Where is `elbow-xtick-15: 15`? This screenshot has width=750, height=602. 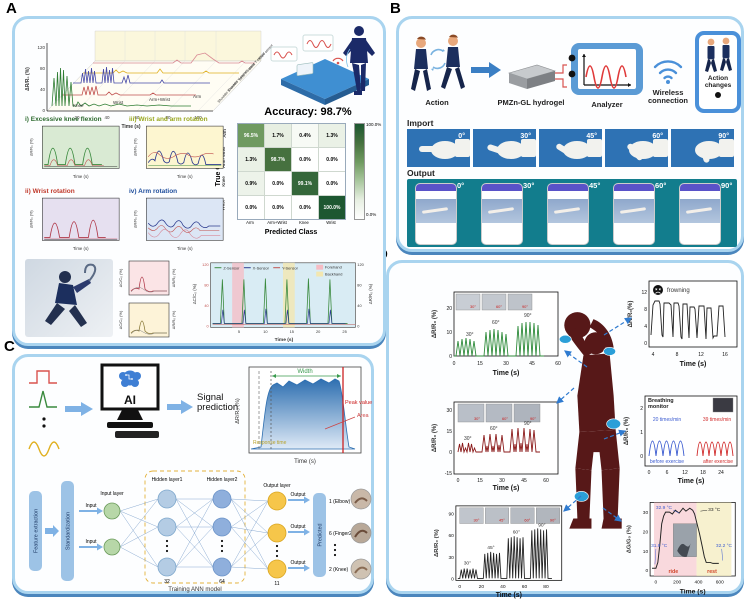 elbow-xtick-15: 15 is located at coordinates (480, 481).